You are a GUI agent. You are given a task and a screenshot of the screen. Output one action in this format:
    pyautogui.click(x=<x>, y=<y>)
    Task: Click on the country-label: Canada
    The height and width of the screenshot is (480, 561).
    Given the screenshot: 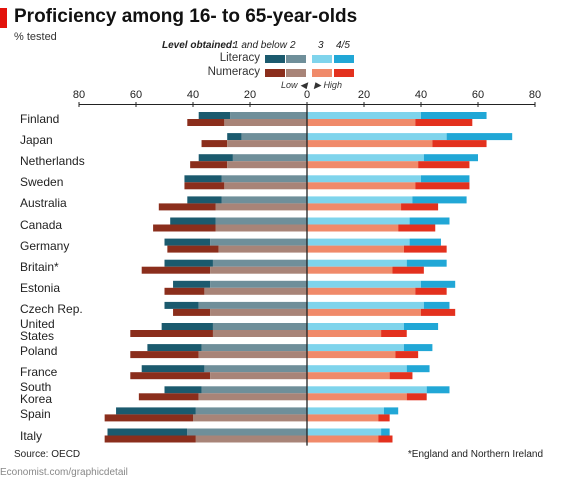 What is the action you would take?
    pyautogui.click(x=41, y=224)
    